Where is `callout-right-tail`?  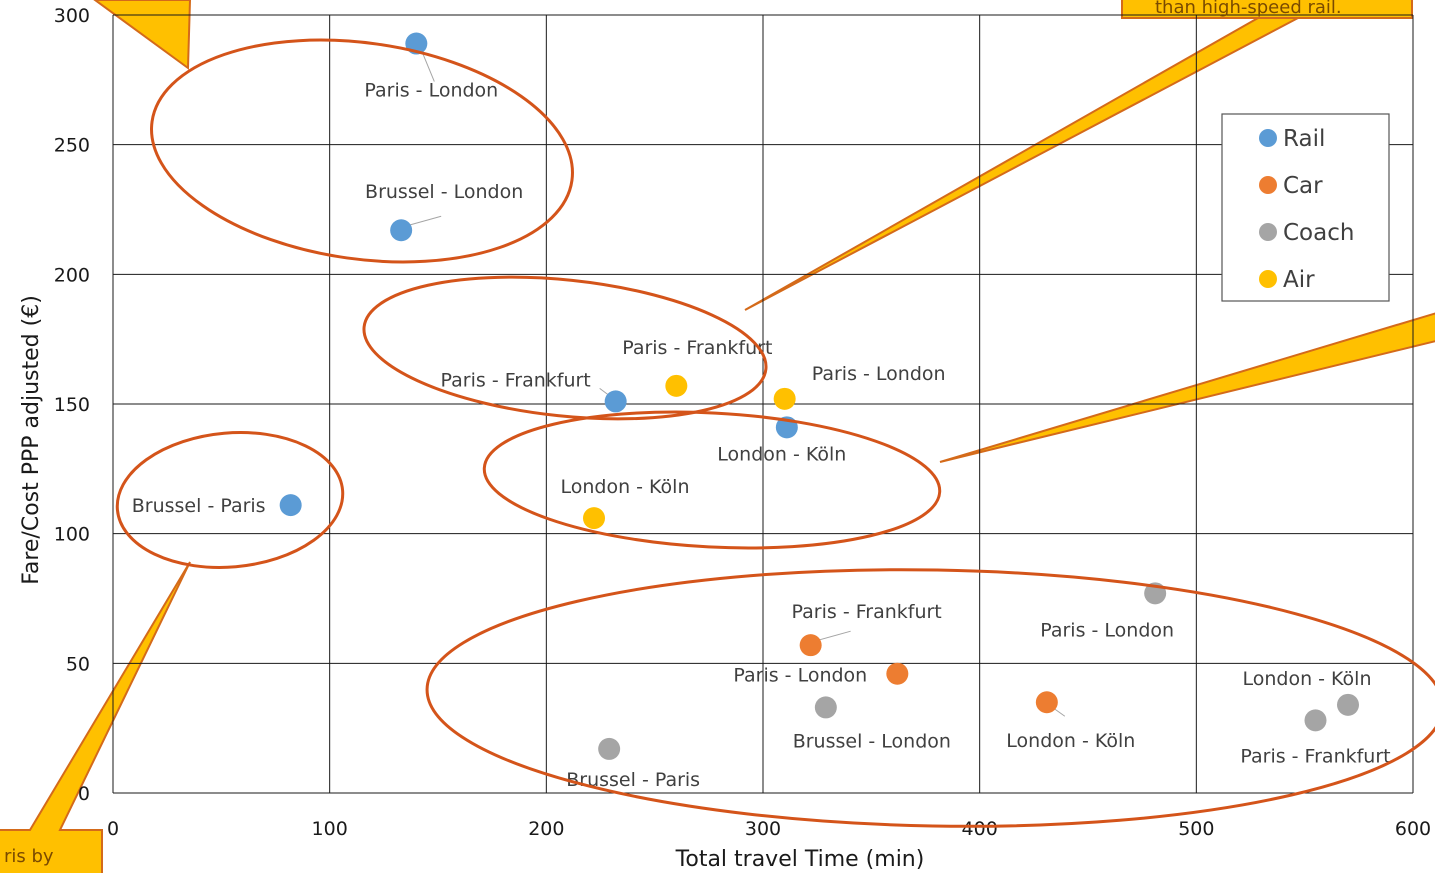
callout-right-tail is located at coordinates (1187, 387).